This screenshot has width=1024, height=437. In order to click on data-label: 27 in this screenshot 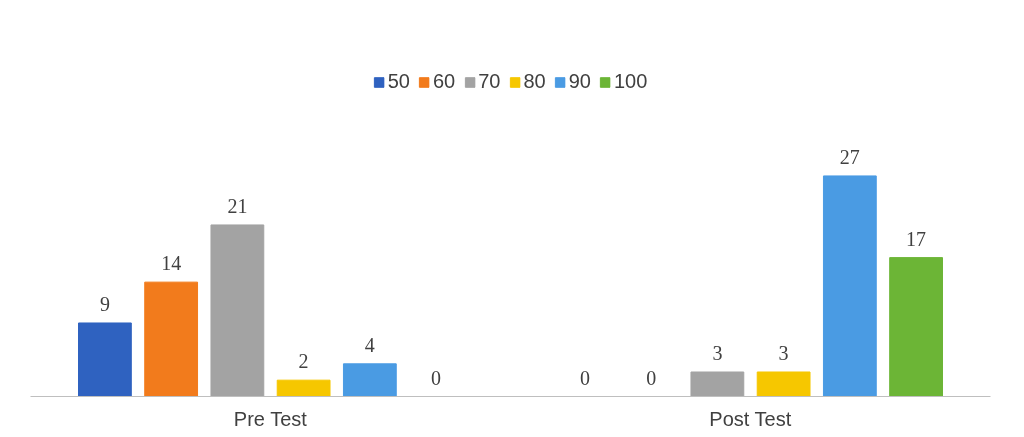, I will do `click(849, 156)`.